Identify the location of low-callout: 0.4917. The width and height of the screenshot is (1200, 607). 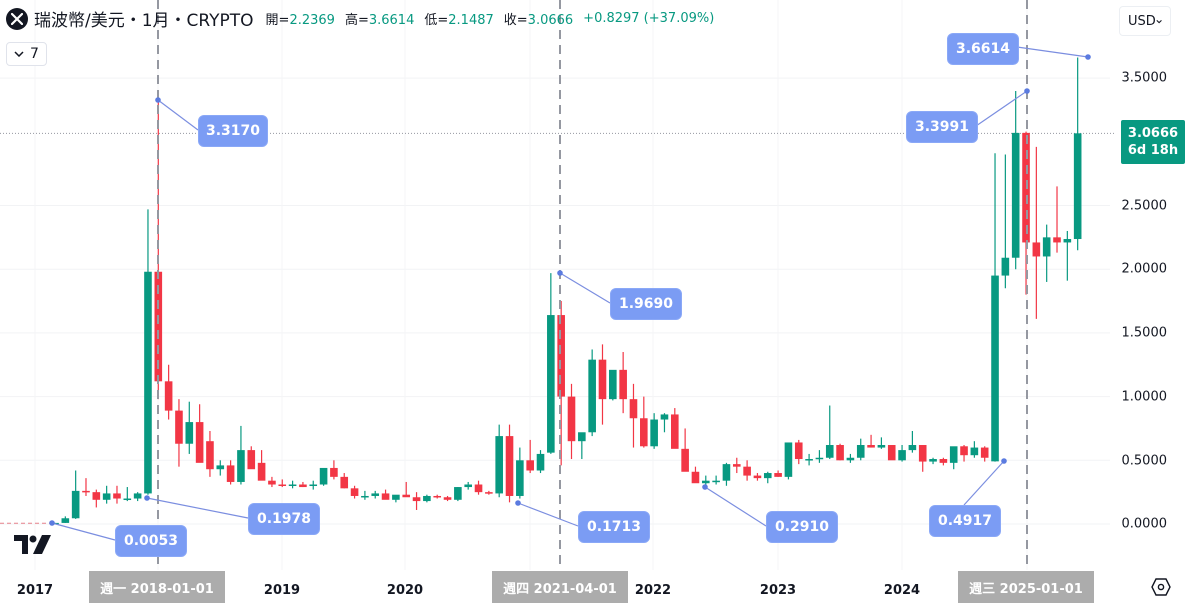
(965, 521).